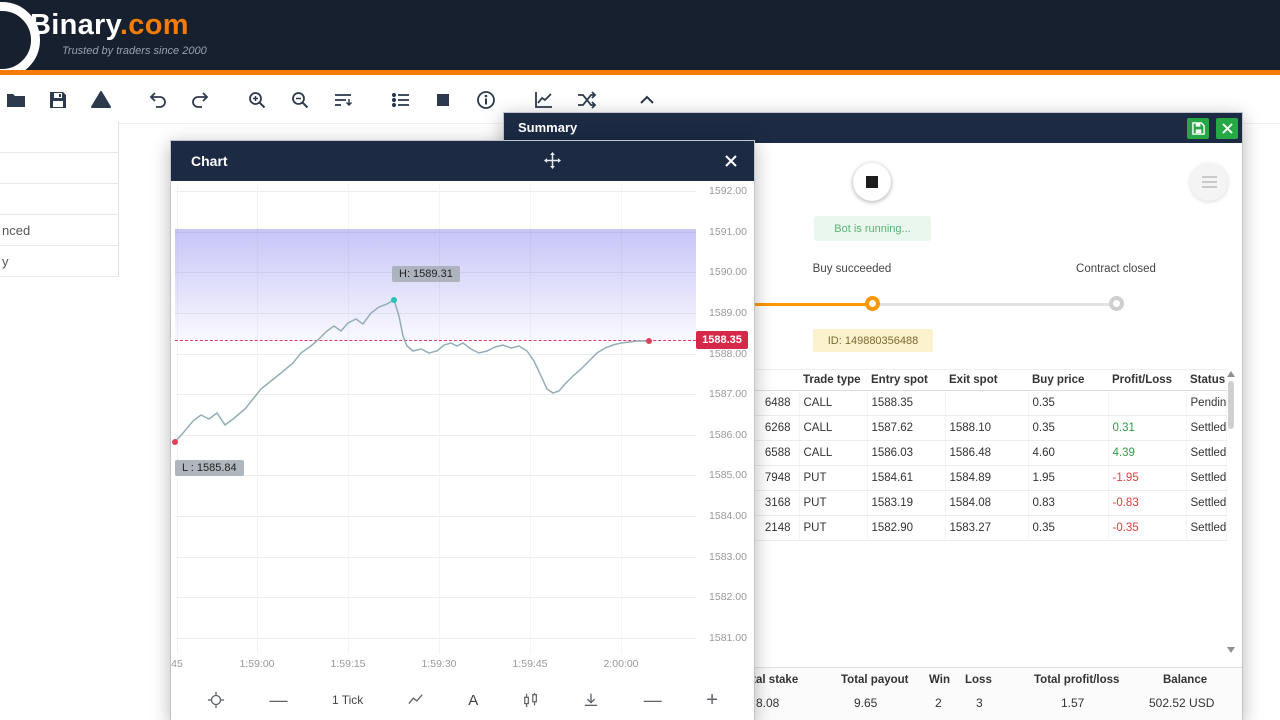 Image resolution: width=1280 pixels, height=720 pixels. What do you see at coordinates (200, 100) in the screenshot?
I see `redo-icon` at bounding box center [200, 100].